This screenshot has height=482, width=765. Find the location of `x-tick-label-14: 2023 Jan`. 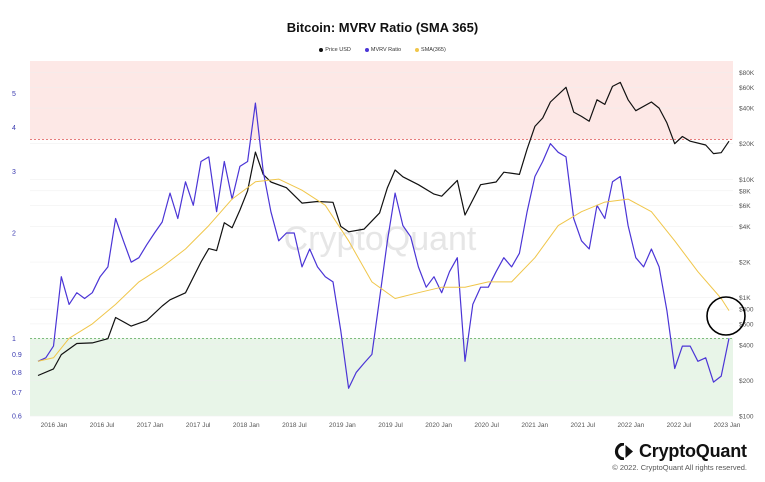

x-tick-label-14: 2023 Jan is located at coordinates (727, 425).